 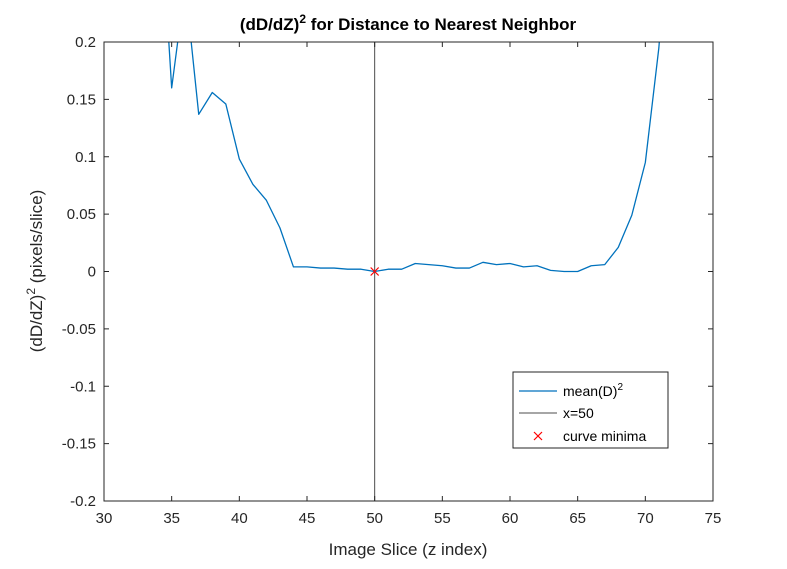 What do you see at coordinates (83, 501) in the screenshot?
I see `y-tick-label: -0.2` at bounding box center [83, 501].